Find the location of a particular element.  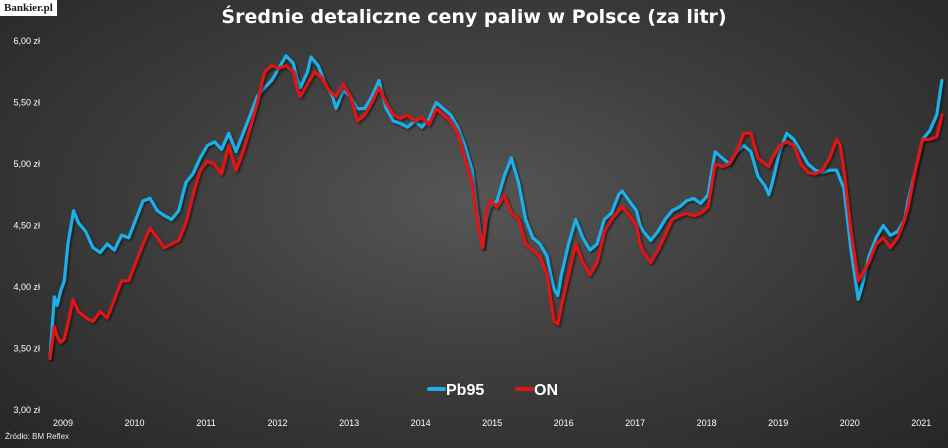

y-tick-label: 5,00 zł is located at coordinates (26, 164).